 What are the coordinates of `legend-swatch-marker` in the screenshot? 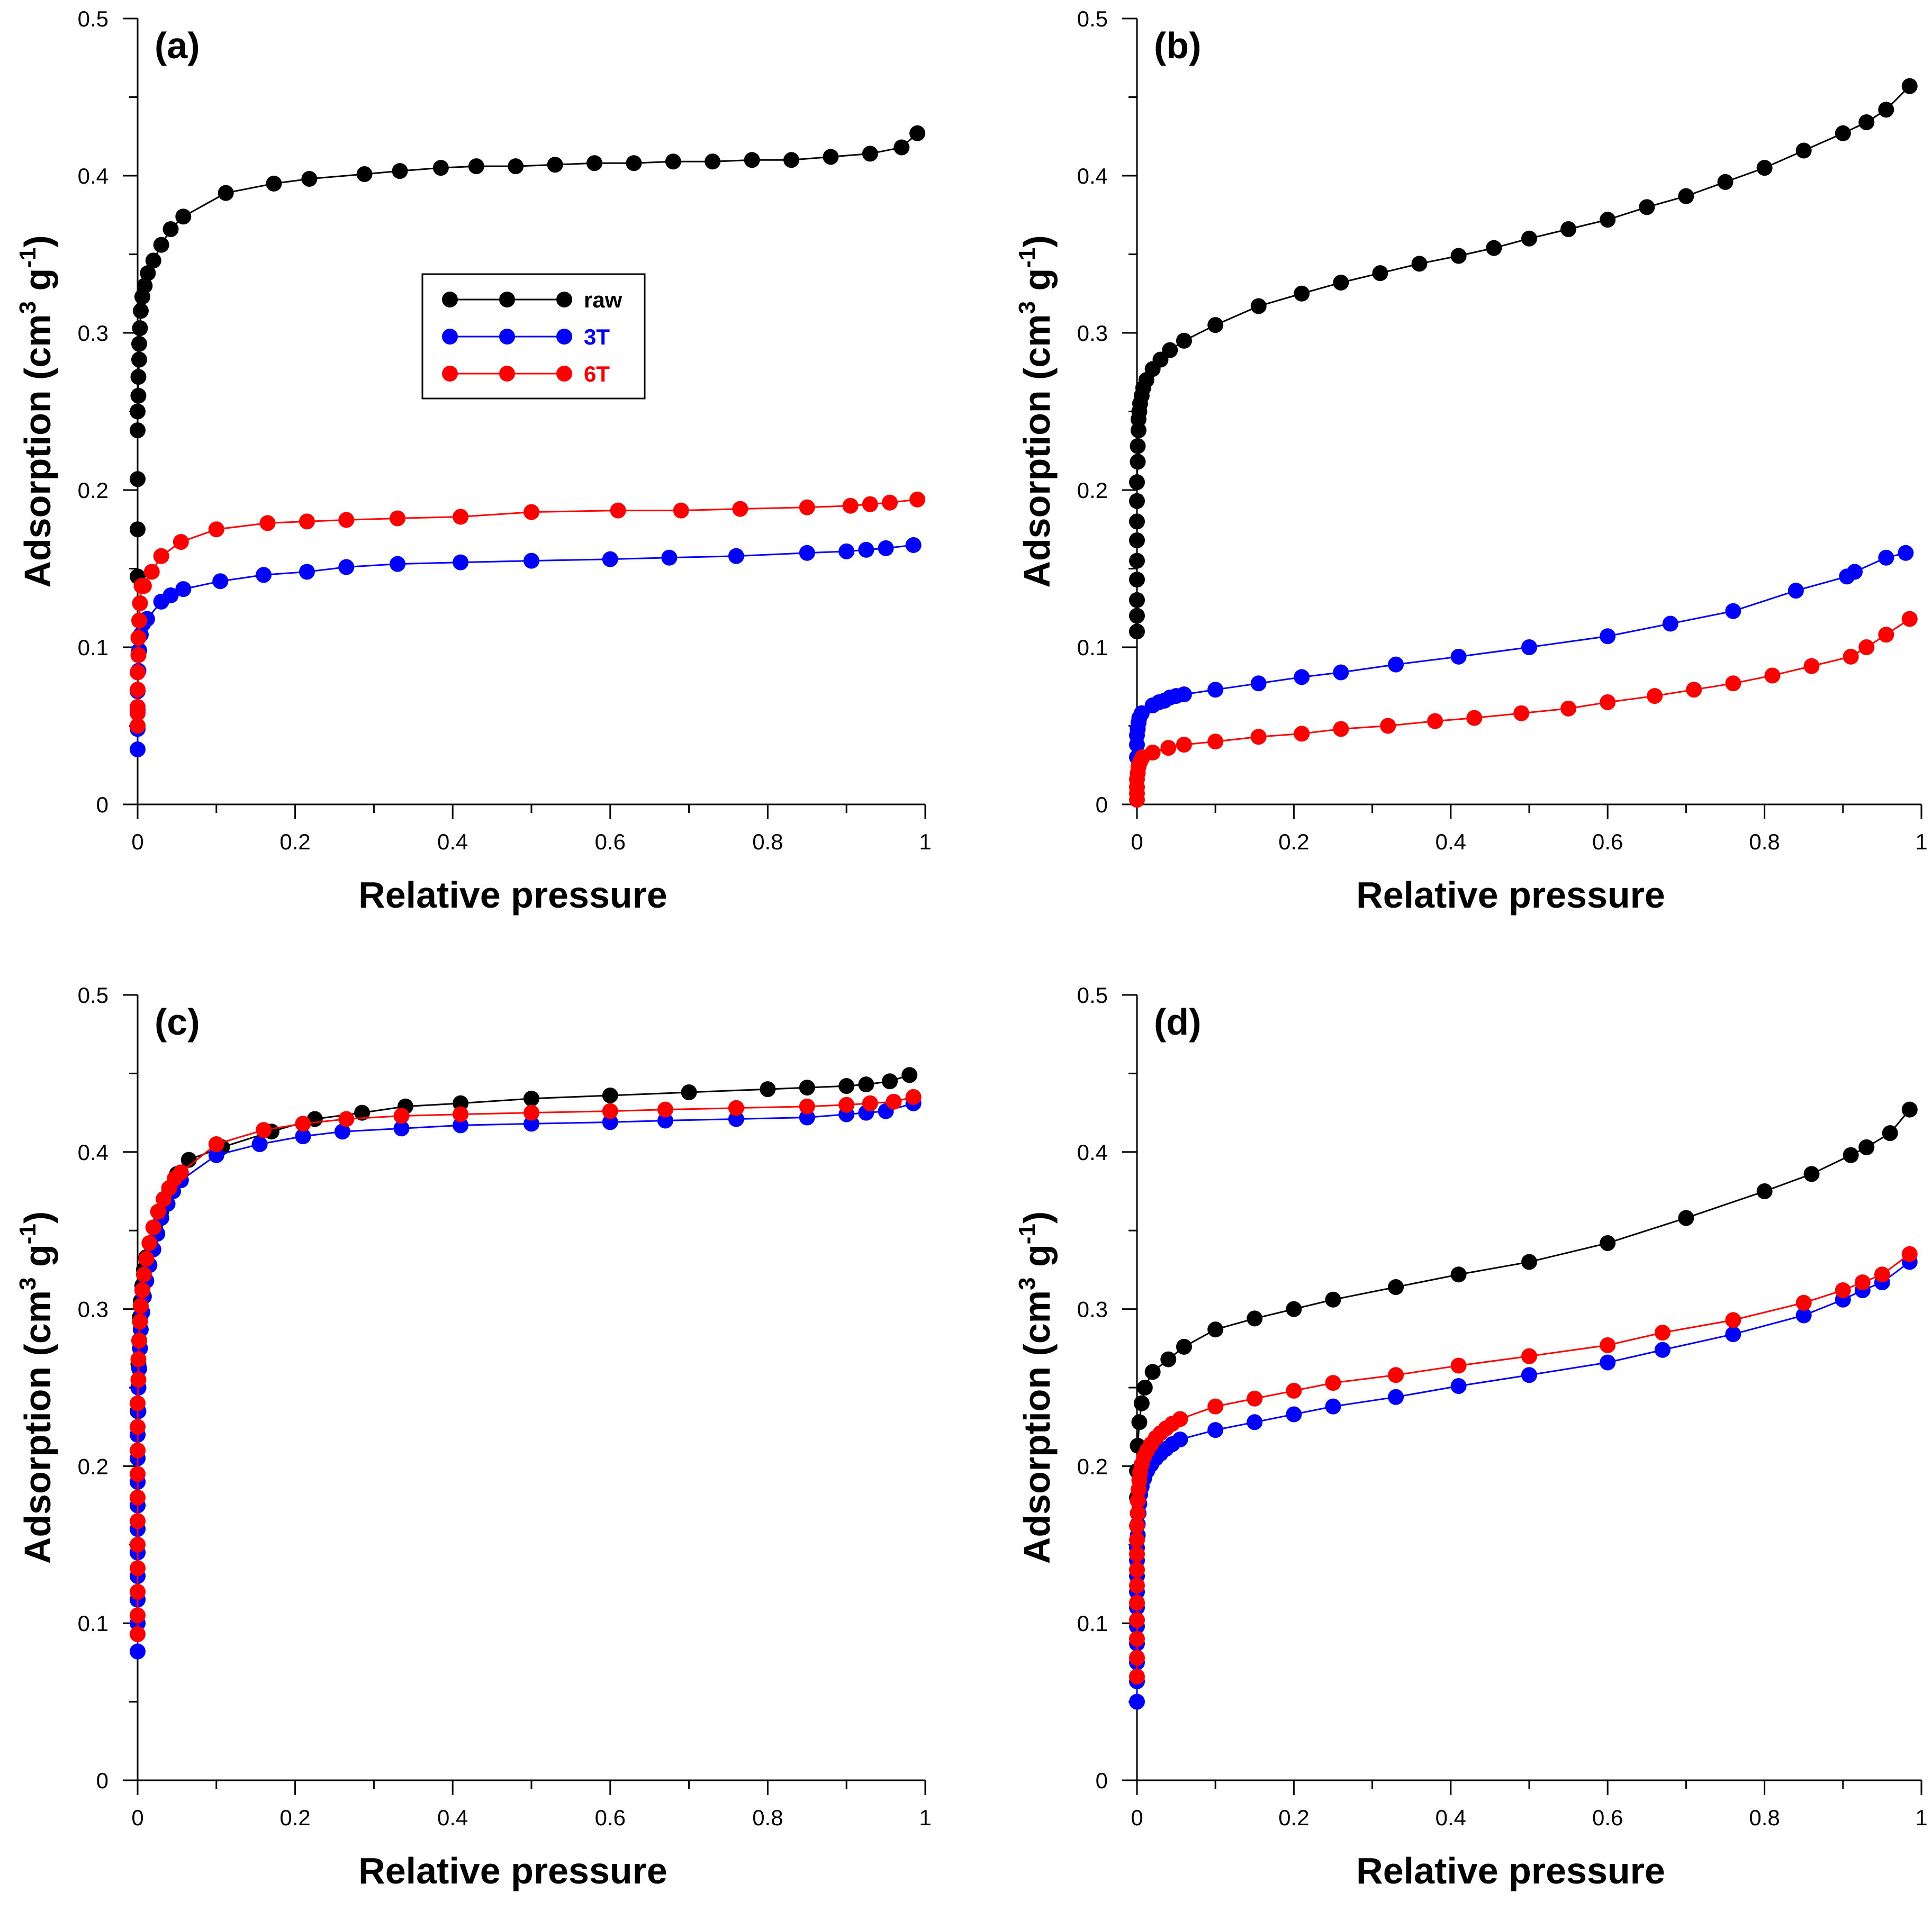 It's located at (507, 374).